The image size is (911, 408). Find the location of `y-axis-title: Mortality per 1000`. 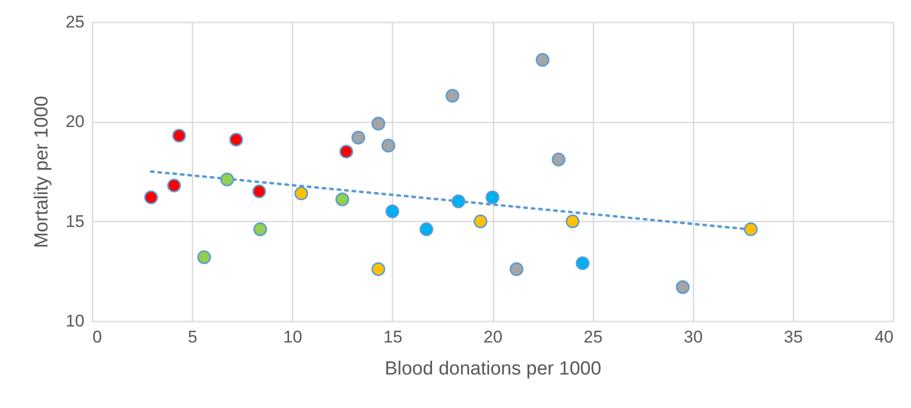

y-axis-title: Mortality per 1000 is located at coordinates (42, 172).